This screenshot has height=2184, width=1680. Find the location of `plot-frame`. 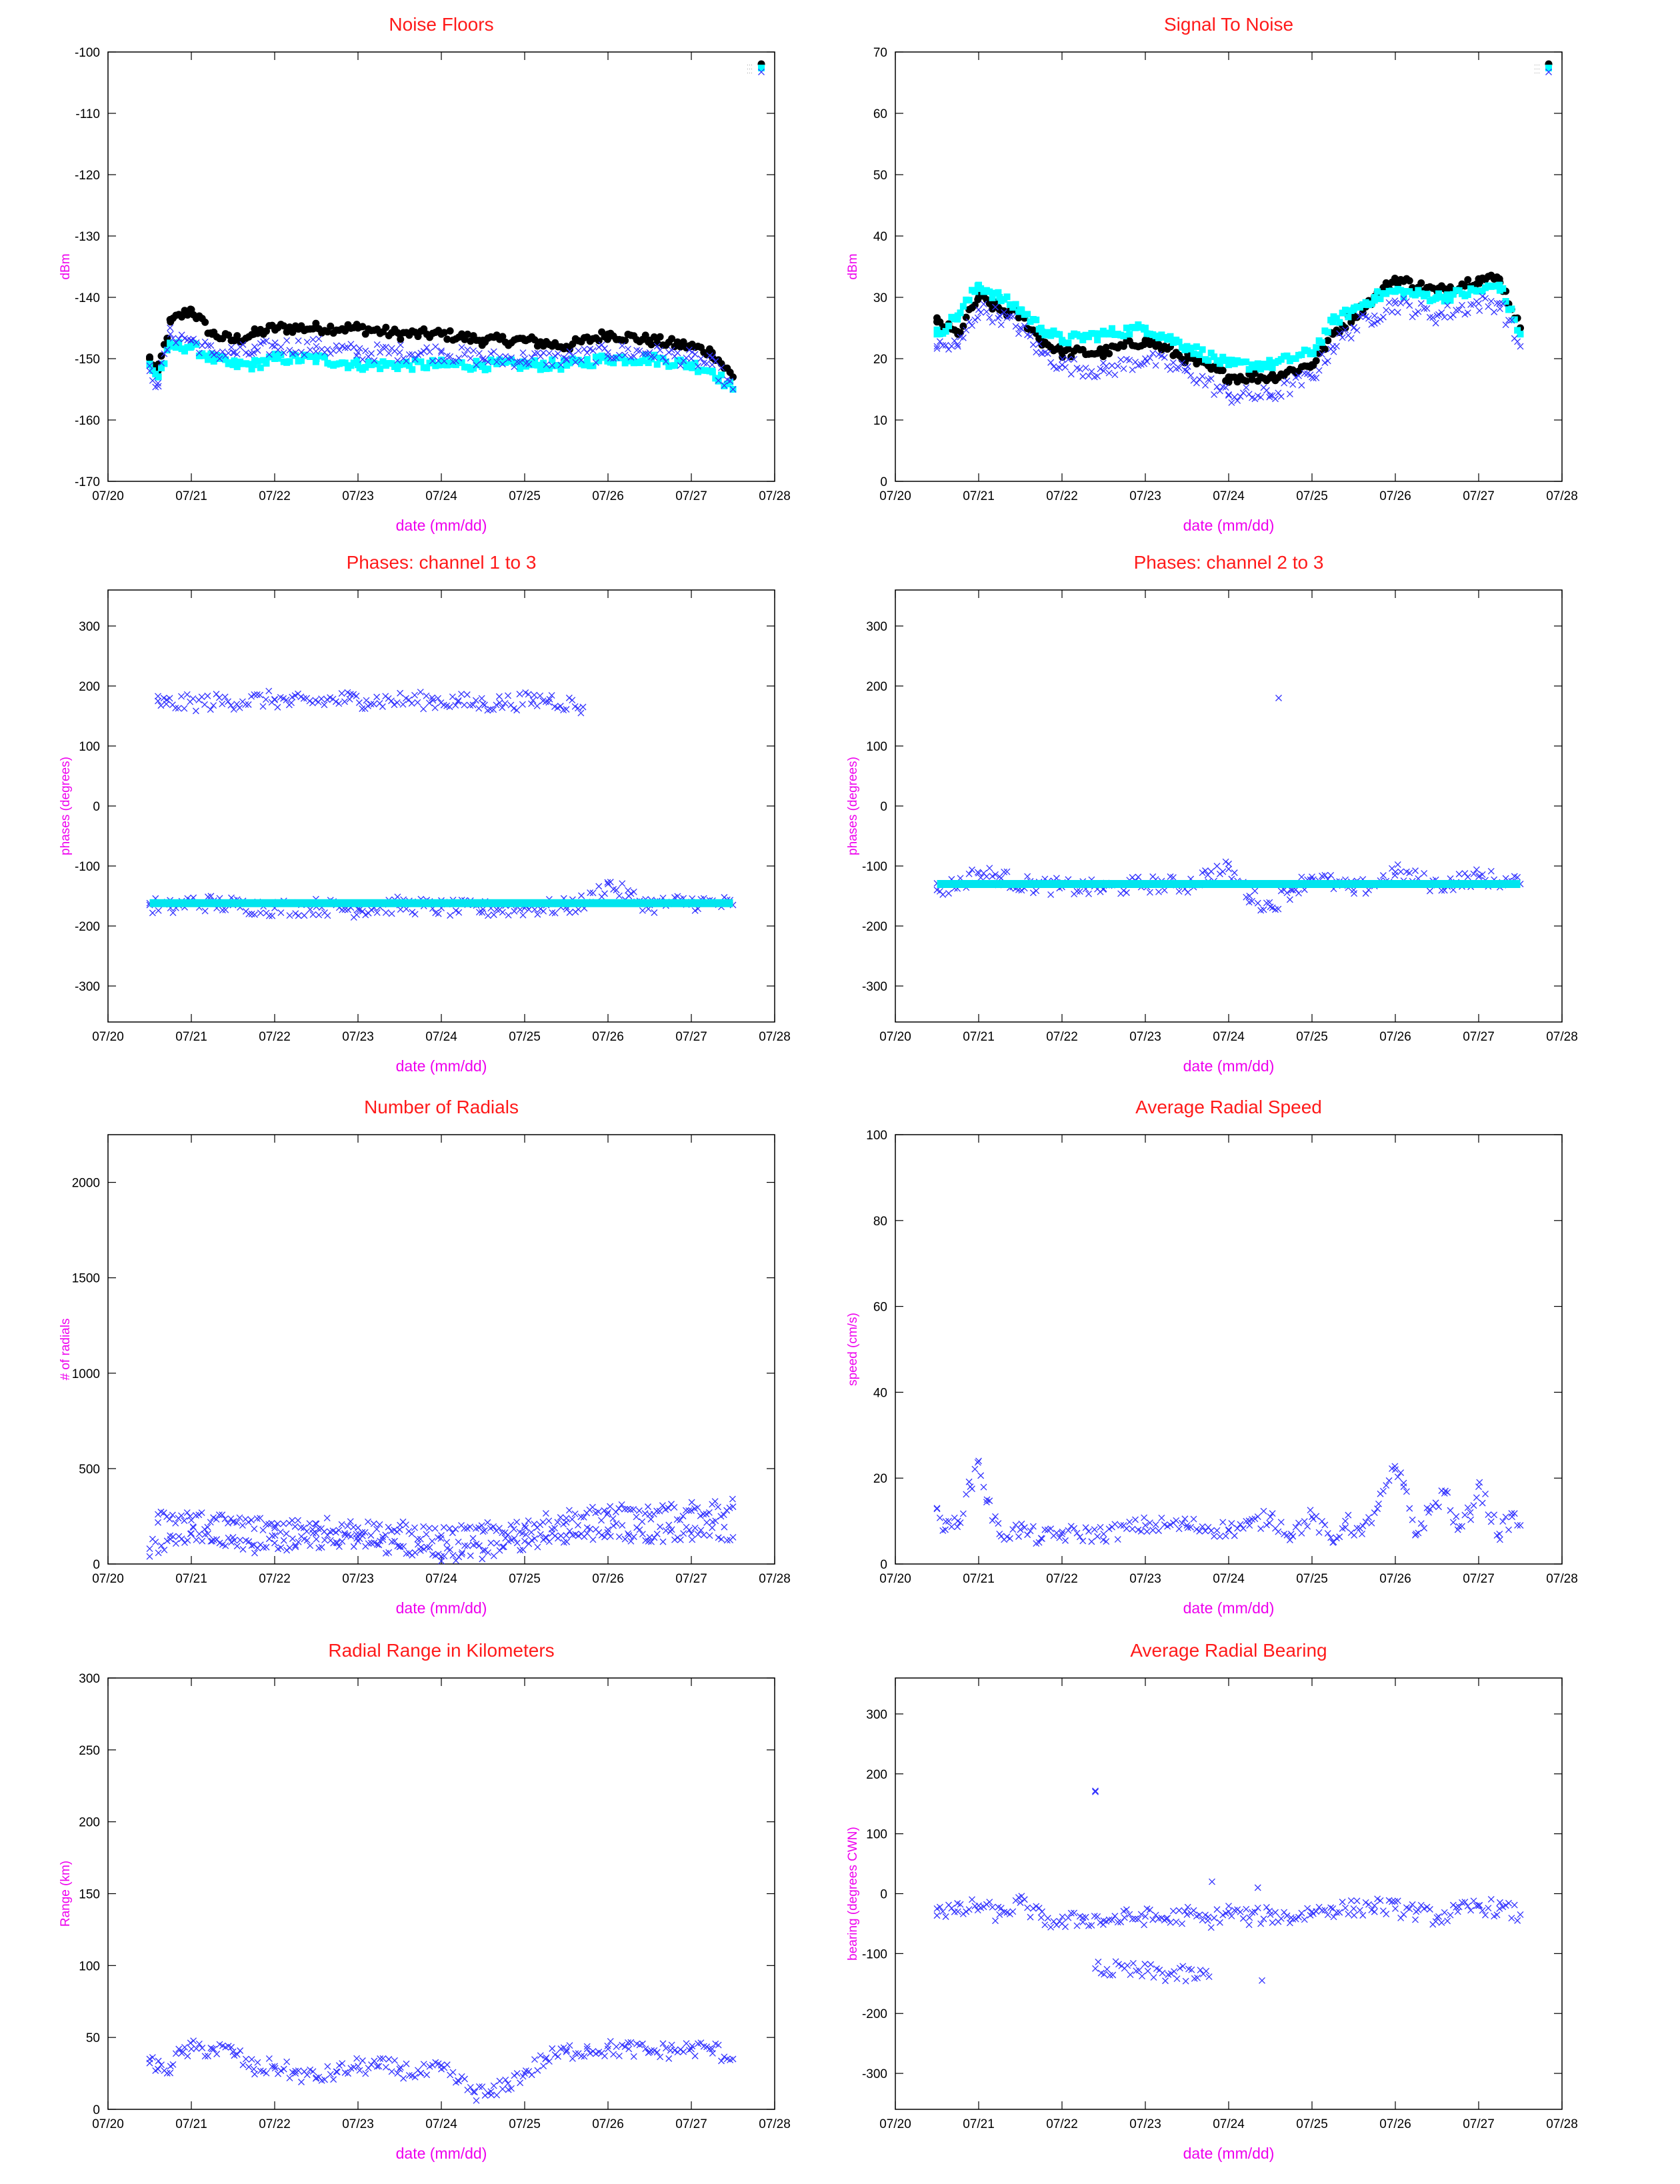

plot-frame is located at coordinates (441, 1893).